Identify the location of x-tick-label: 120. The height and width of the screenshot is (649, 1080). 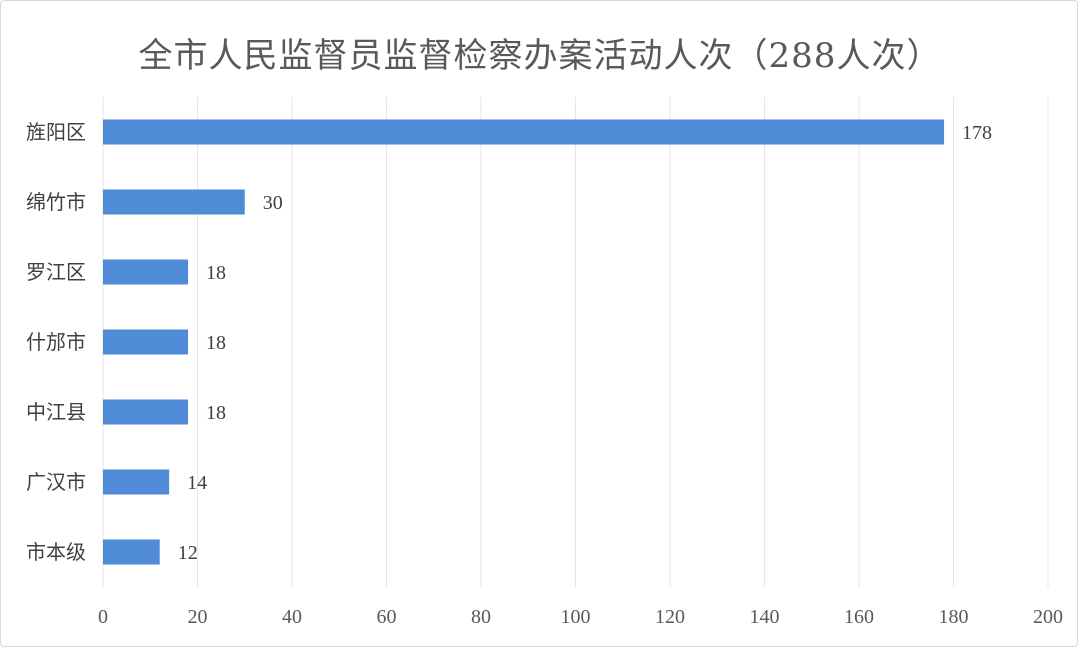
(670, 617).